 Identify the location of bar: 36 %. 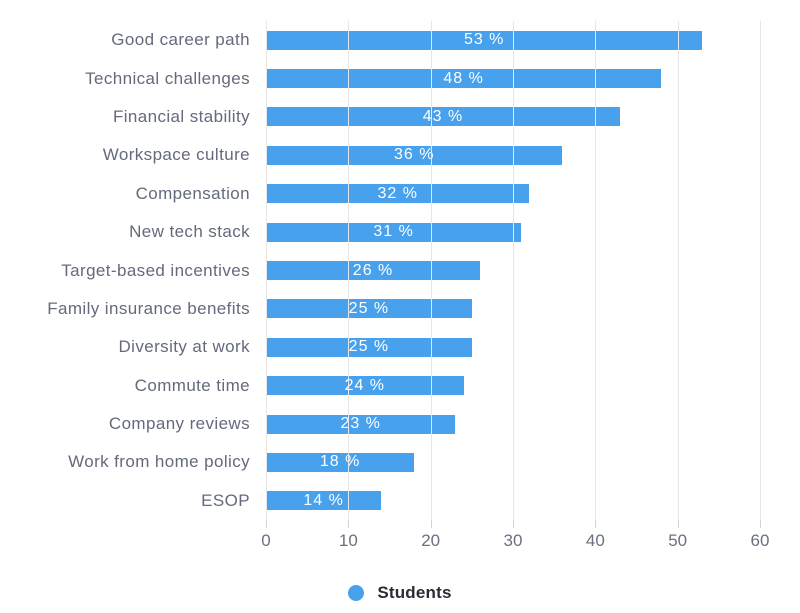
(414, 155).